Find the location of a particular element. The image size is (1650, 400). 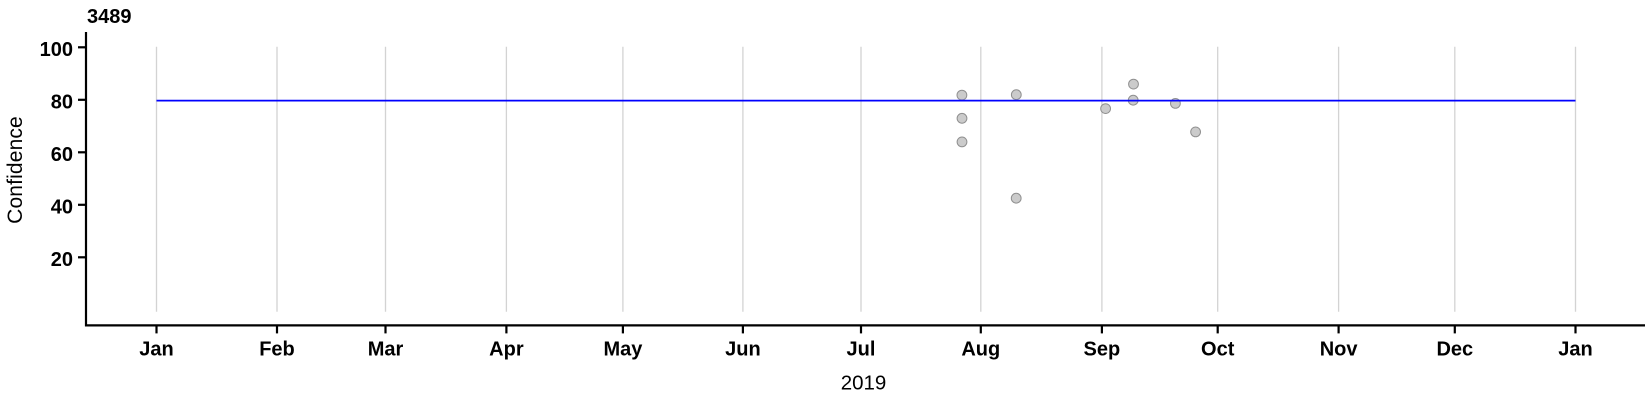

svg-text: 2019 is located at coordinates (864, 383).